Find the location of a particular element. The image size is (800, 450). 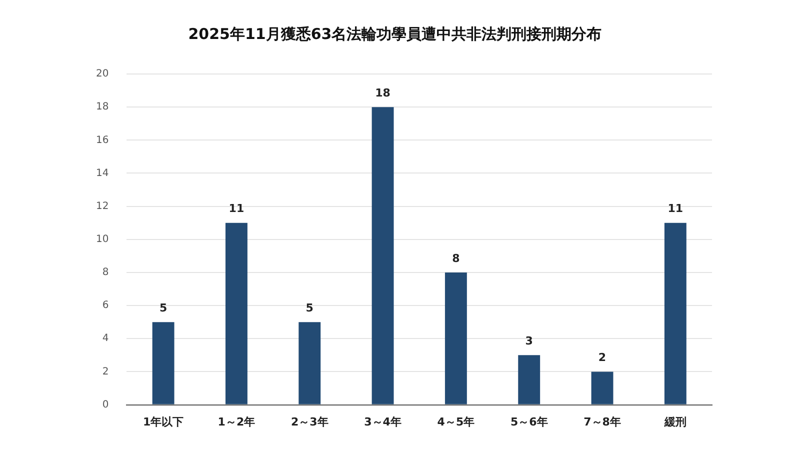

x-tick-label: 1年以下 is located at coordinates (163, 421).